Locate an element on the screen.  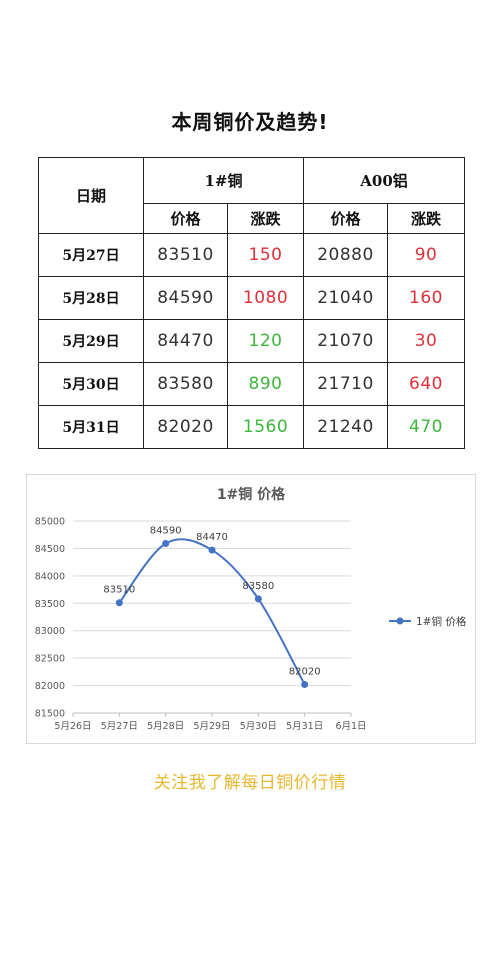
chart-legend: 1#铜 价格 is located at coordinates (428, 621).